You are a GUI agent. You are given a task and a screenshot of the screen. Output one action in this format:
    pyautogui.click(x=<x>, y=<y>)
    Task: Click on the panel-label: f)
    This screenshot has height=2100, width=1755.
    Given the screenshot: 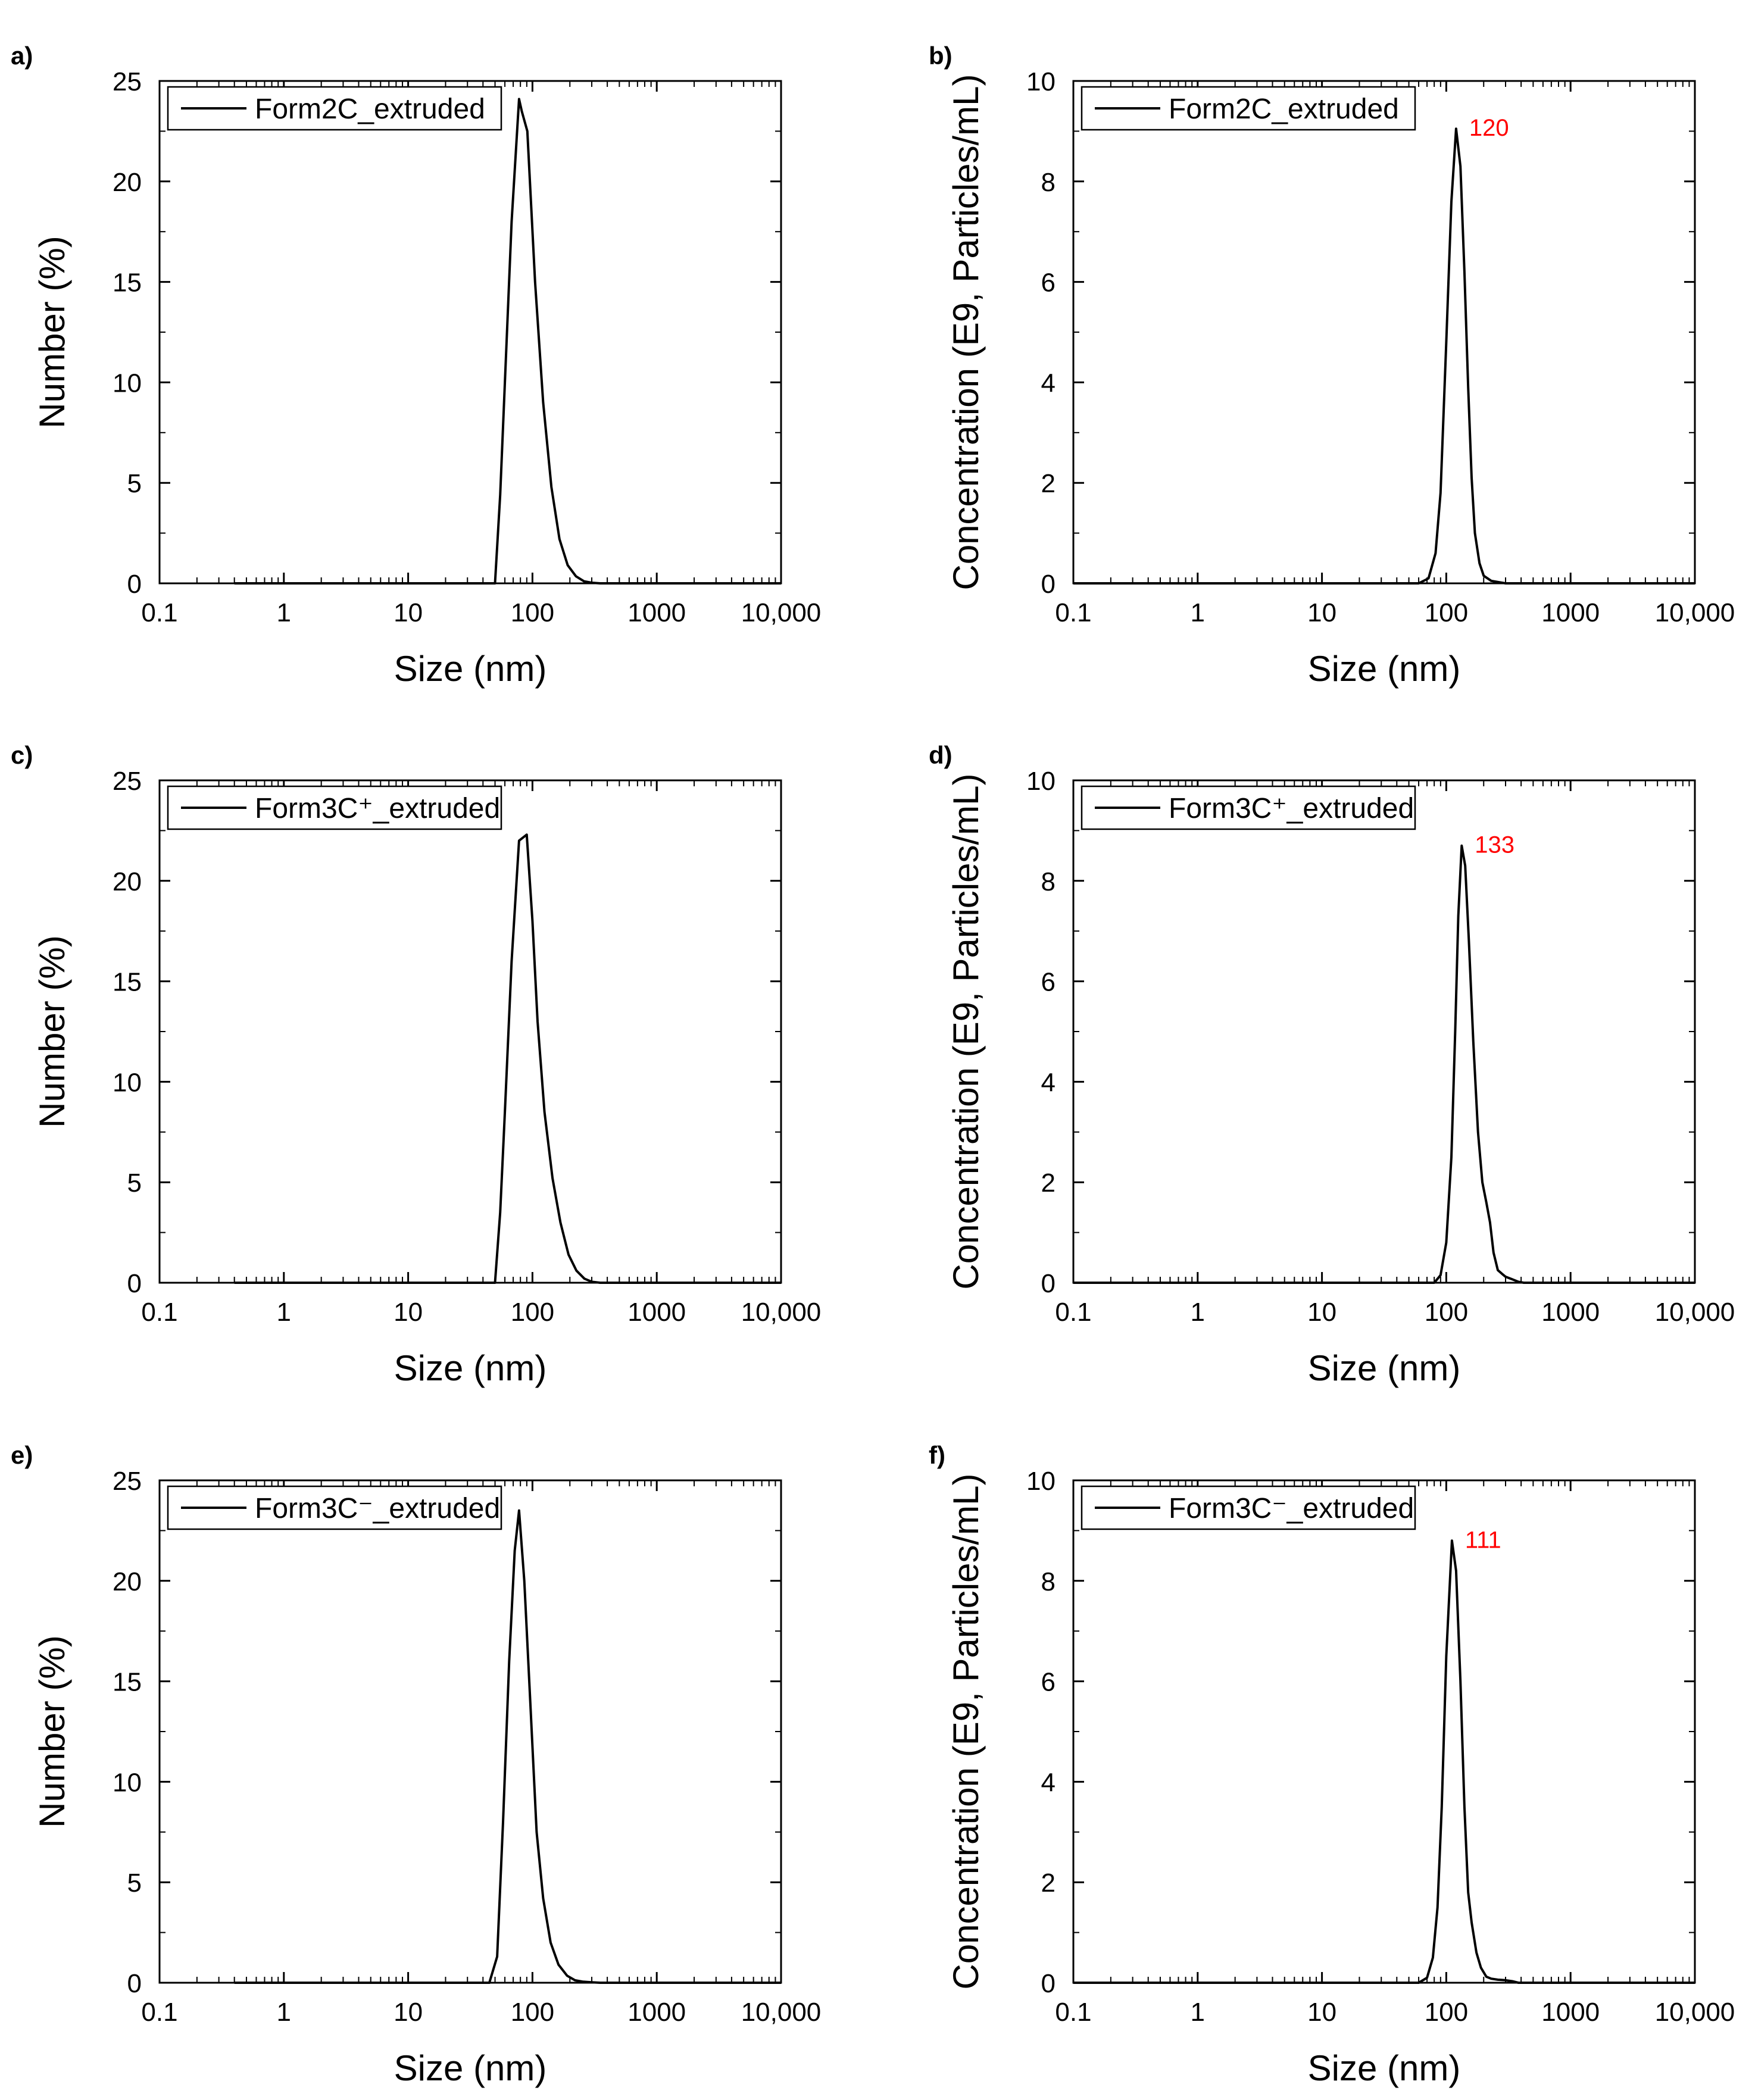 What is the action you would take?
    pyautogui.click(x=937, y=1455)
    